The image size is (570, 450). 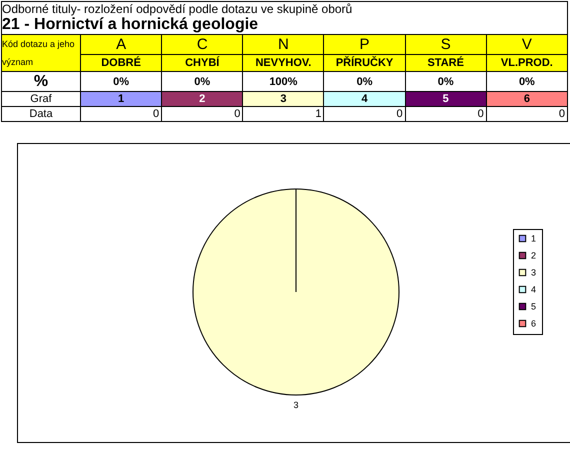 I want to click on text: NEVYHOV., so click(x=283, y=63).